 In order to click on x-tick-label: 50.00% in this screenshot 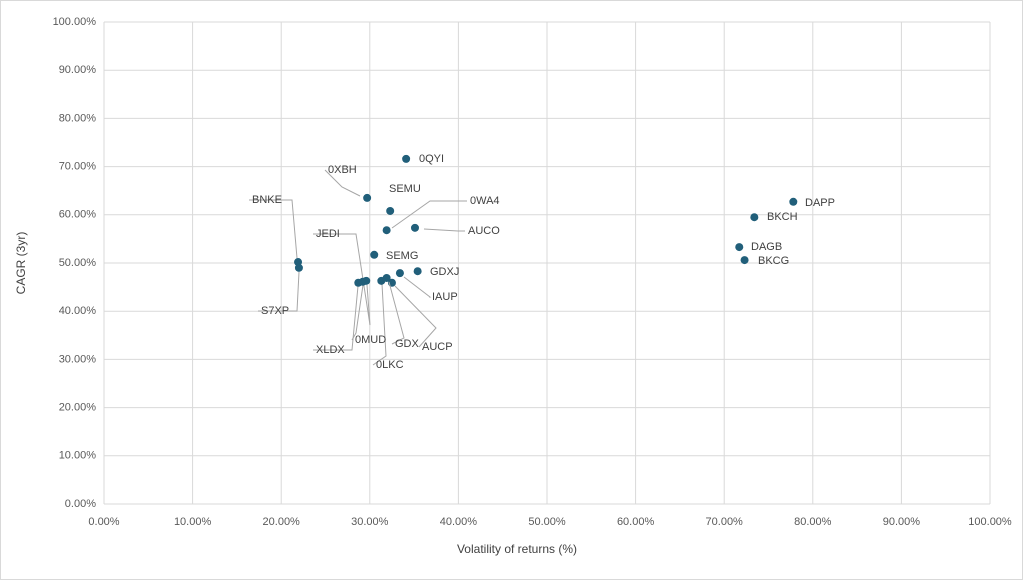, I will do `click(547, 522)`.